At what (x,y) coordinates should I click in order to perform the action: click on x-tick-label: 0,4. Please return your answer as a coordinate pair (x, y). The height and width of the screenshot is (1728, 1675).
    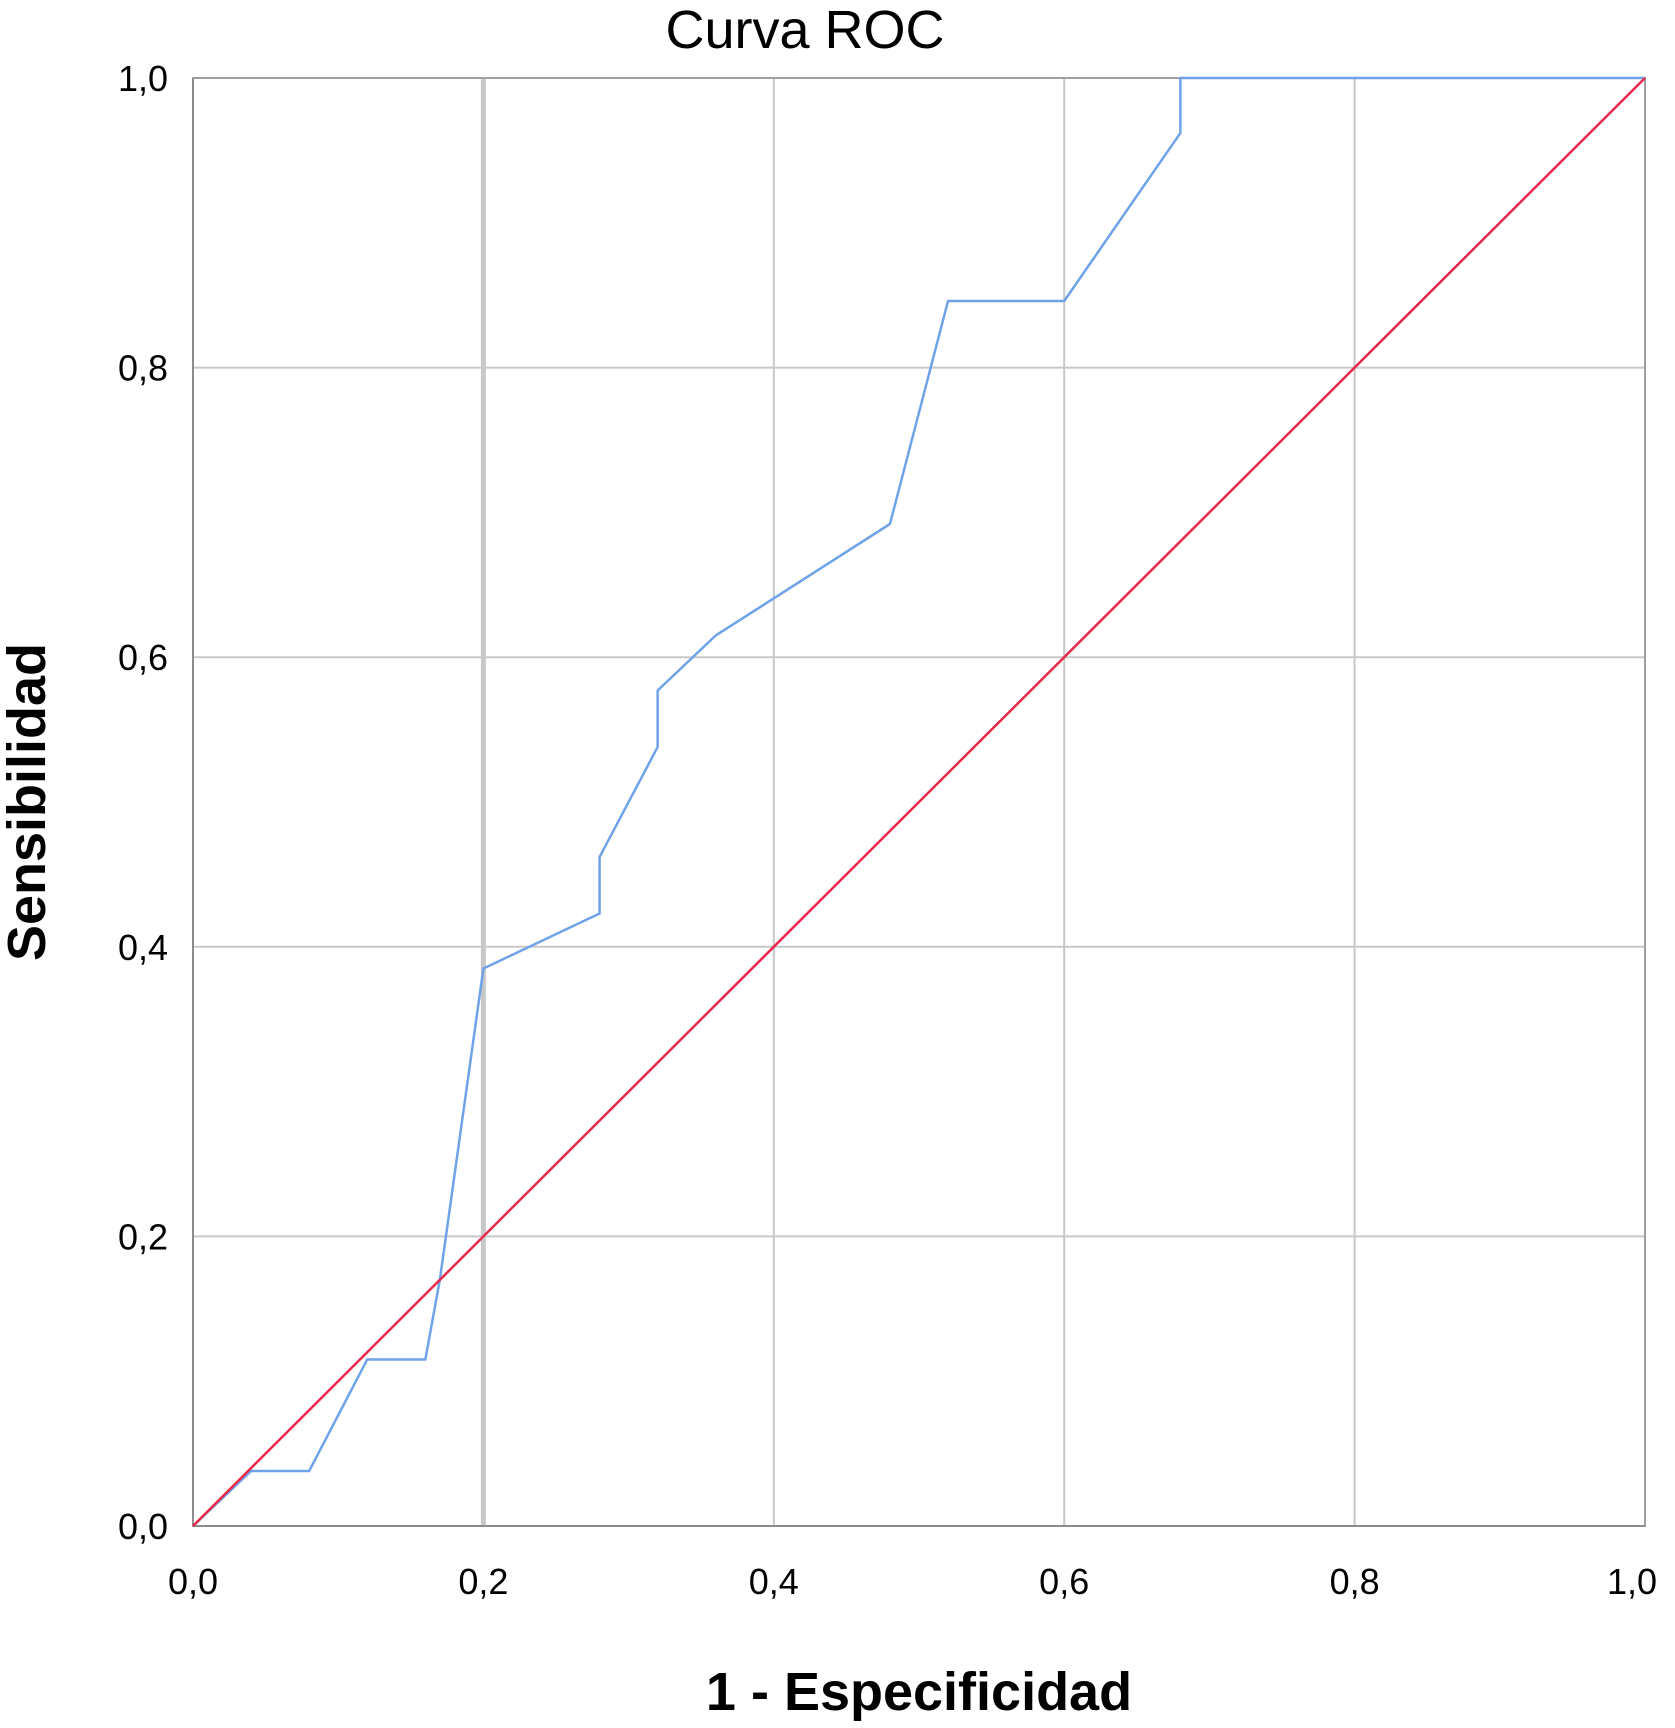
    Looking at the image, I should click on (774, 1581).